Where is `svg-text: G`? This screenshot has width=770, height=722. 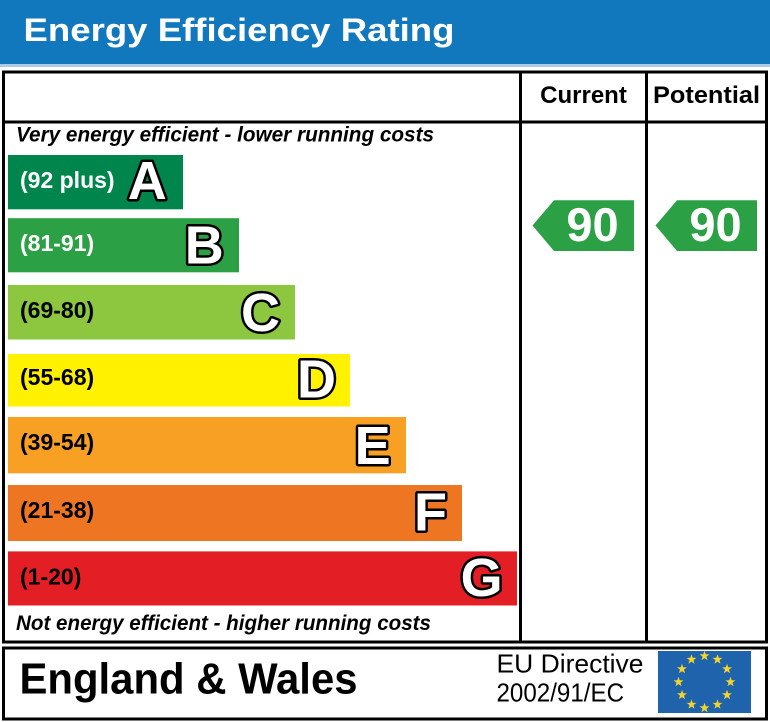 svg-text: G is located at coordinates (482, 578).